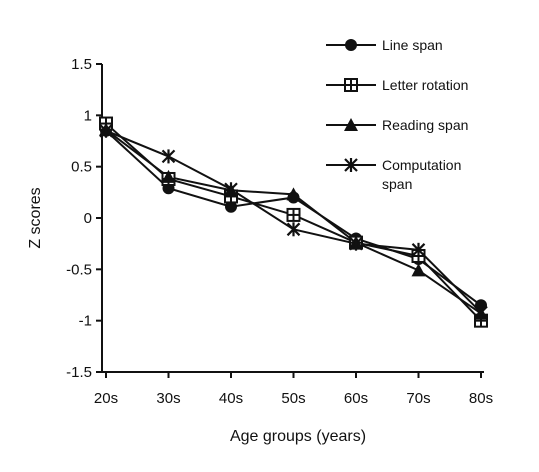 This screenshot has width=539, height=472. What do you see at coordinates (481, 398) in the screenshot?
I see `x-tick-label: 80s` at bounding box center [481, 398].